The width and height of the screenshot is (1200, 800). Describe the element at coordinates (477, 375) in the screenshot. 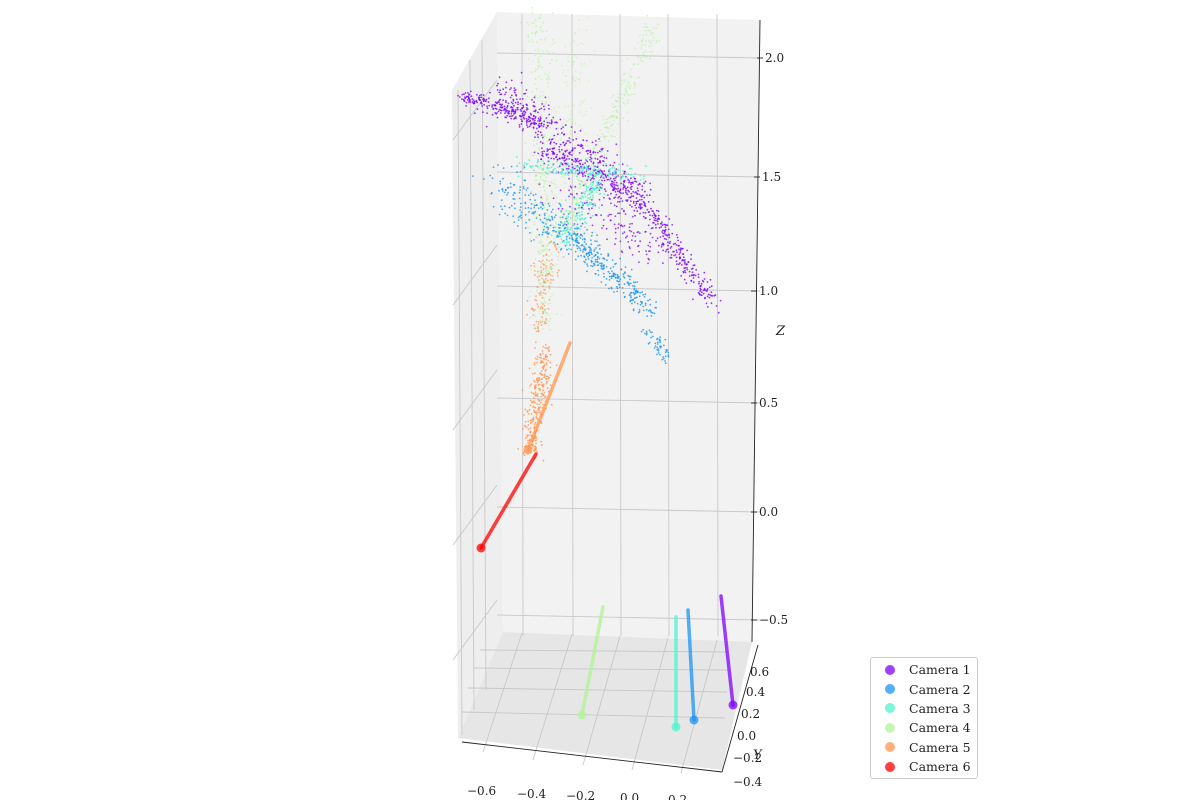

I see `left-pane` at that location.